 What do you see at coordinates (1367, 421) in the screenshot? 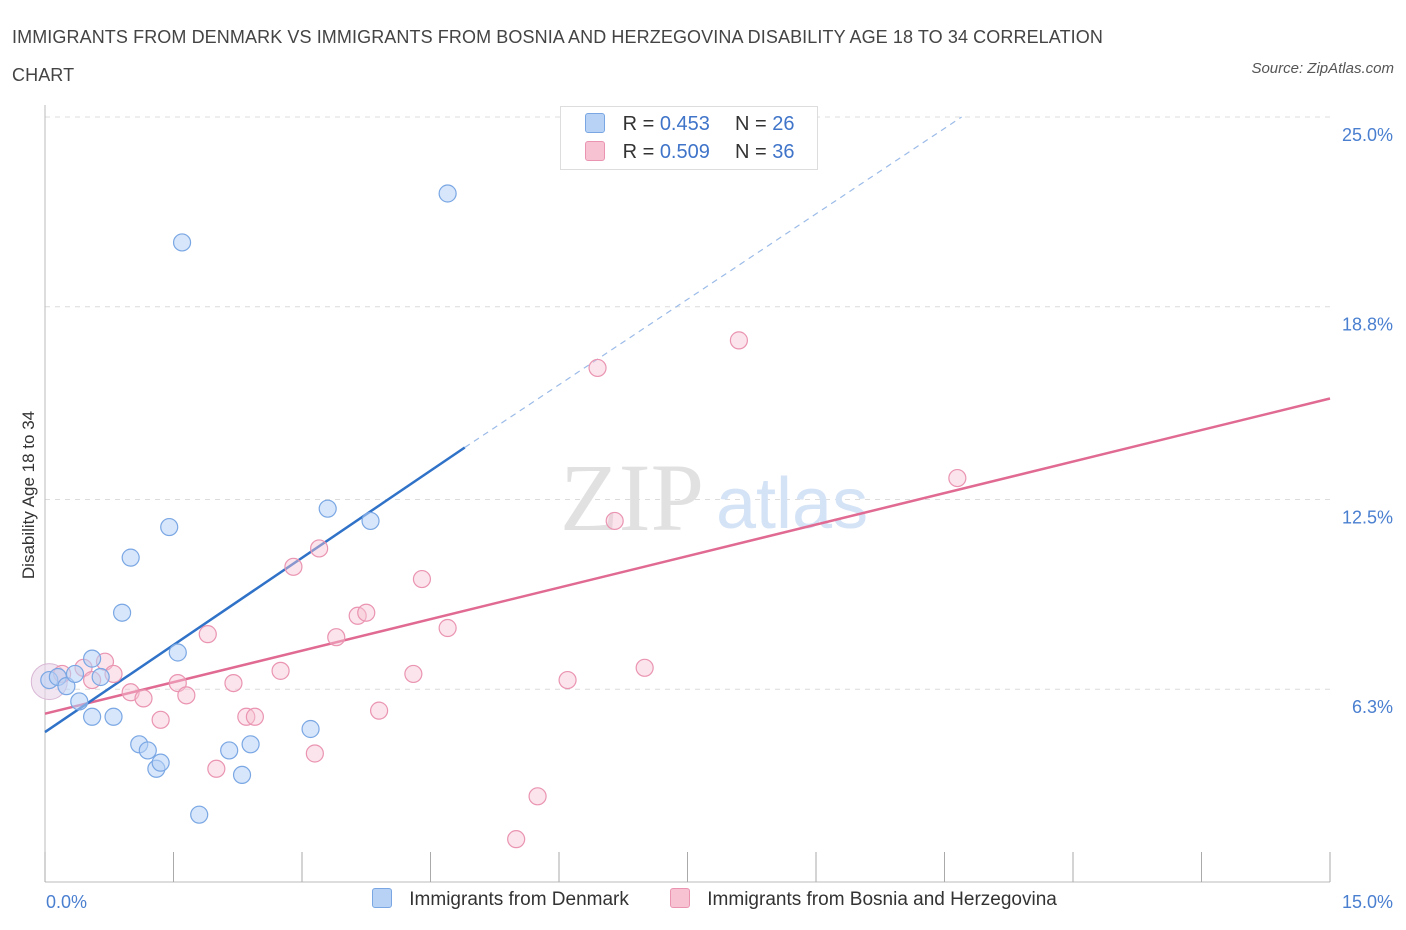
I see `y-tick-labels: 25.0% 18.8% 12.5% 6.3%` at bounding box center [1367, 421].